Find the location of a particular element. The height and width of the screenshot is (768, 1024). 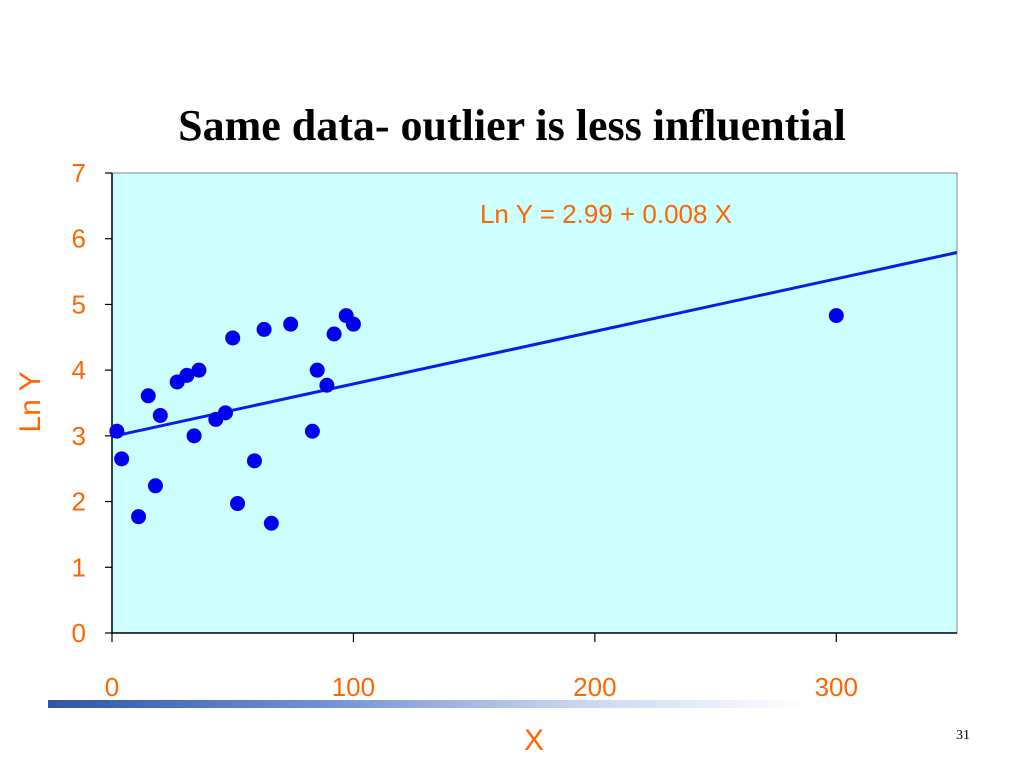

x-tick-label-0: 0 is located at coordinates (112, 687).